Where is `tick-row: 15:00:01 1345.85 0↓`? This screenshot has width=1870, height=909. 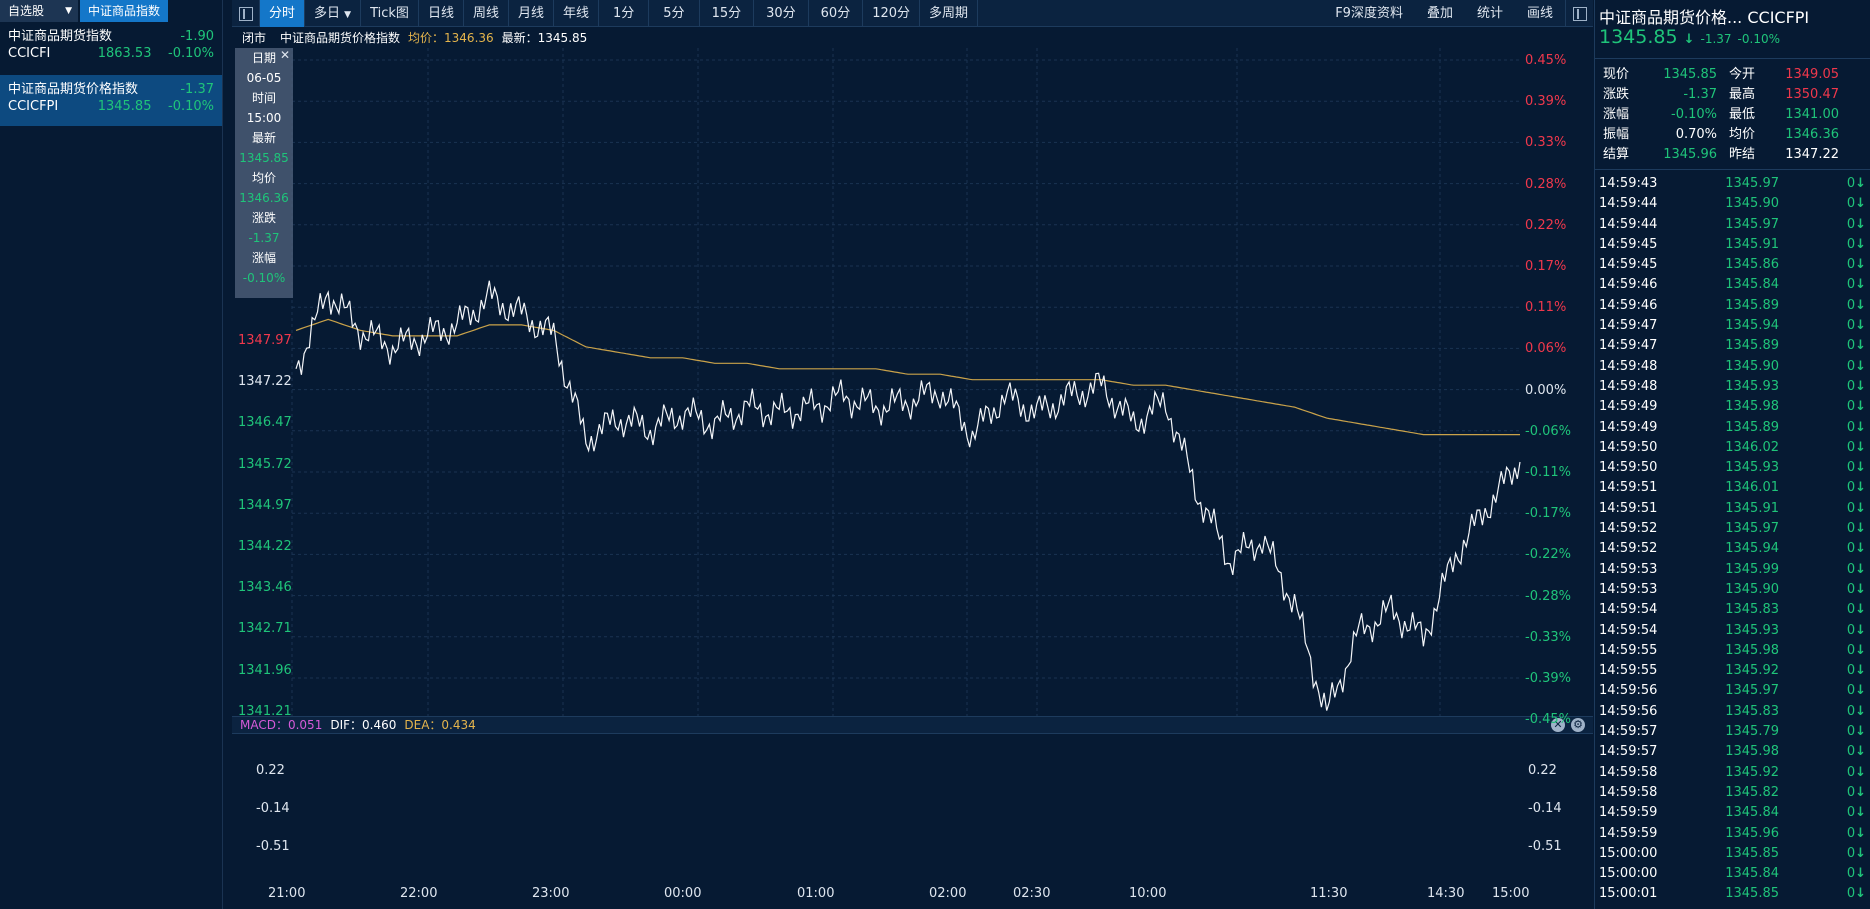 tick-row: 15:00:01 1345.85 0↓ is located at coordinates (1732, 894).